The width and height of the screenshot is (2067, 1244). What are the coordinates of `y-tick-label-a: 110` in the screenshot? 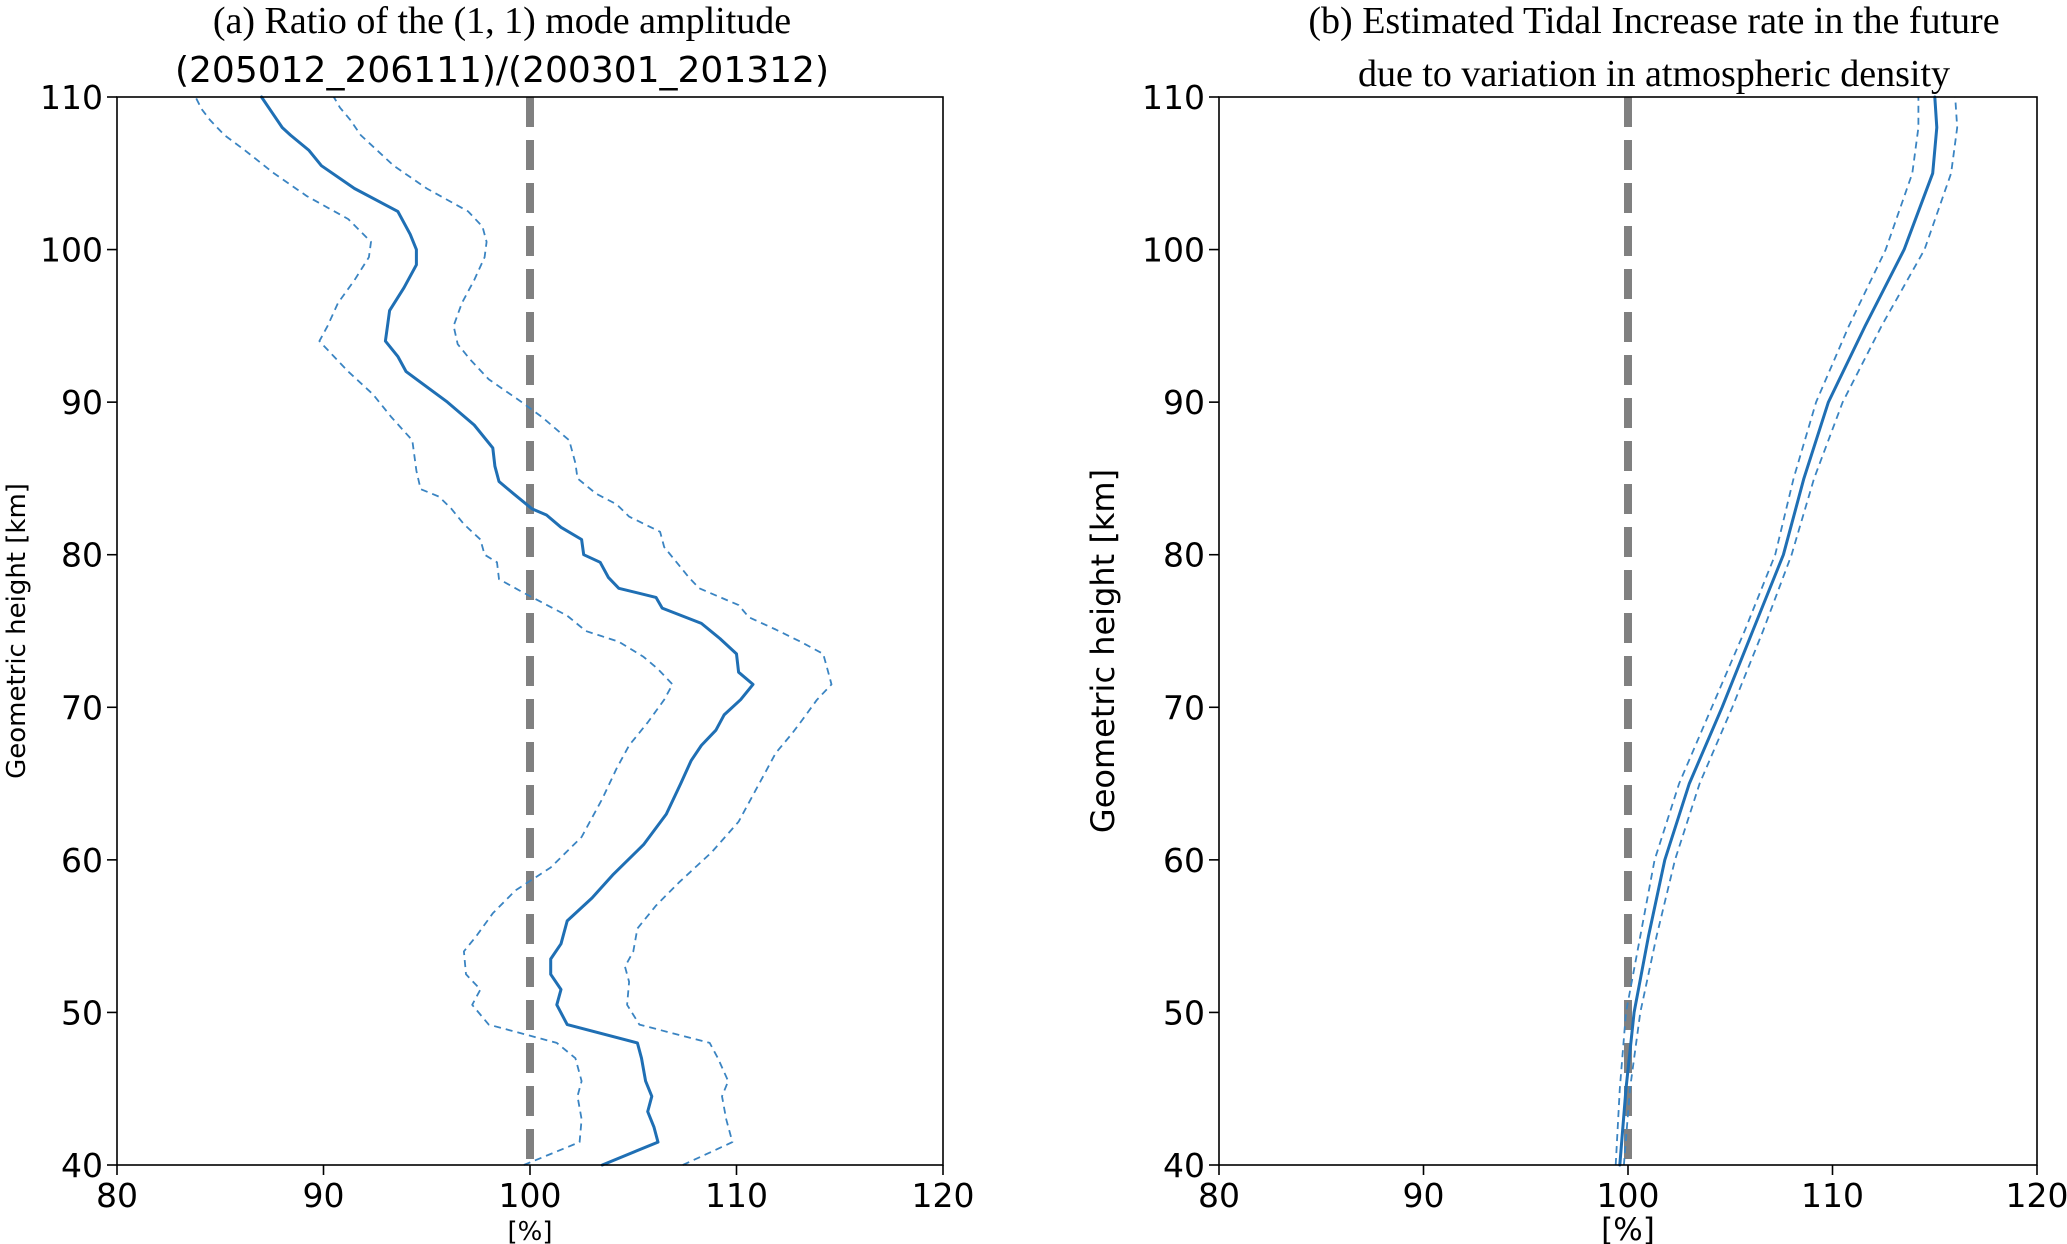 It's located at (71, 97).